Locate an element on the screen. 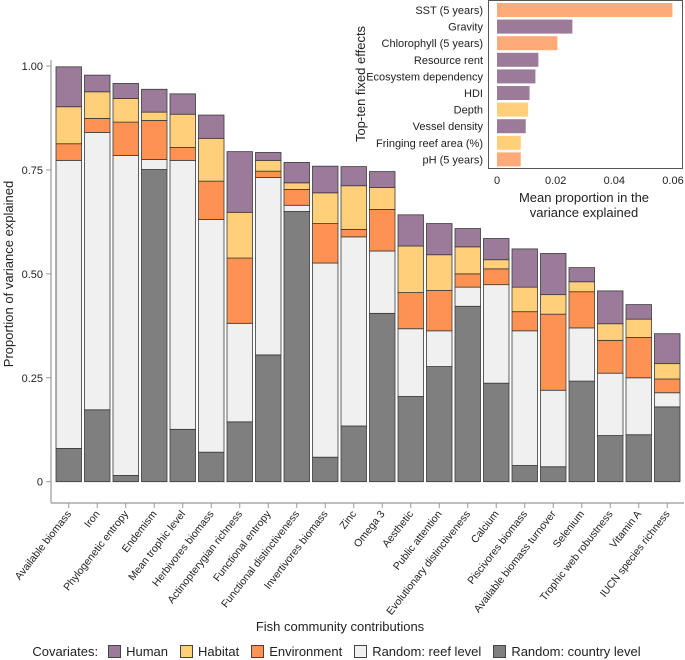  inset-x-tick-label: 0.02 is located at coordinates (555, 181).